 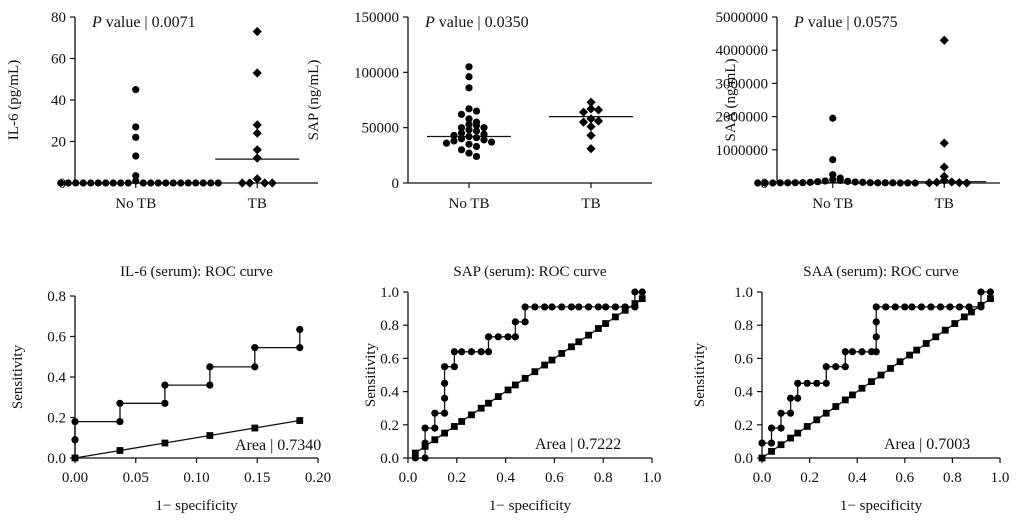 I want to click on sap-p-value-annotation: P value | 0.0350, so click(x=476, y=22).